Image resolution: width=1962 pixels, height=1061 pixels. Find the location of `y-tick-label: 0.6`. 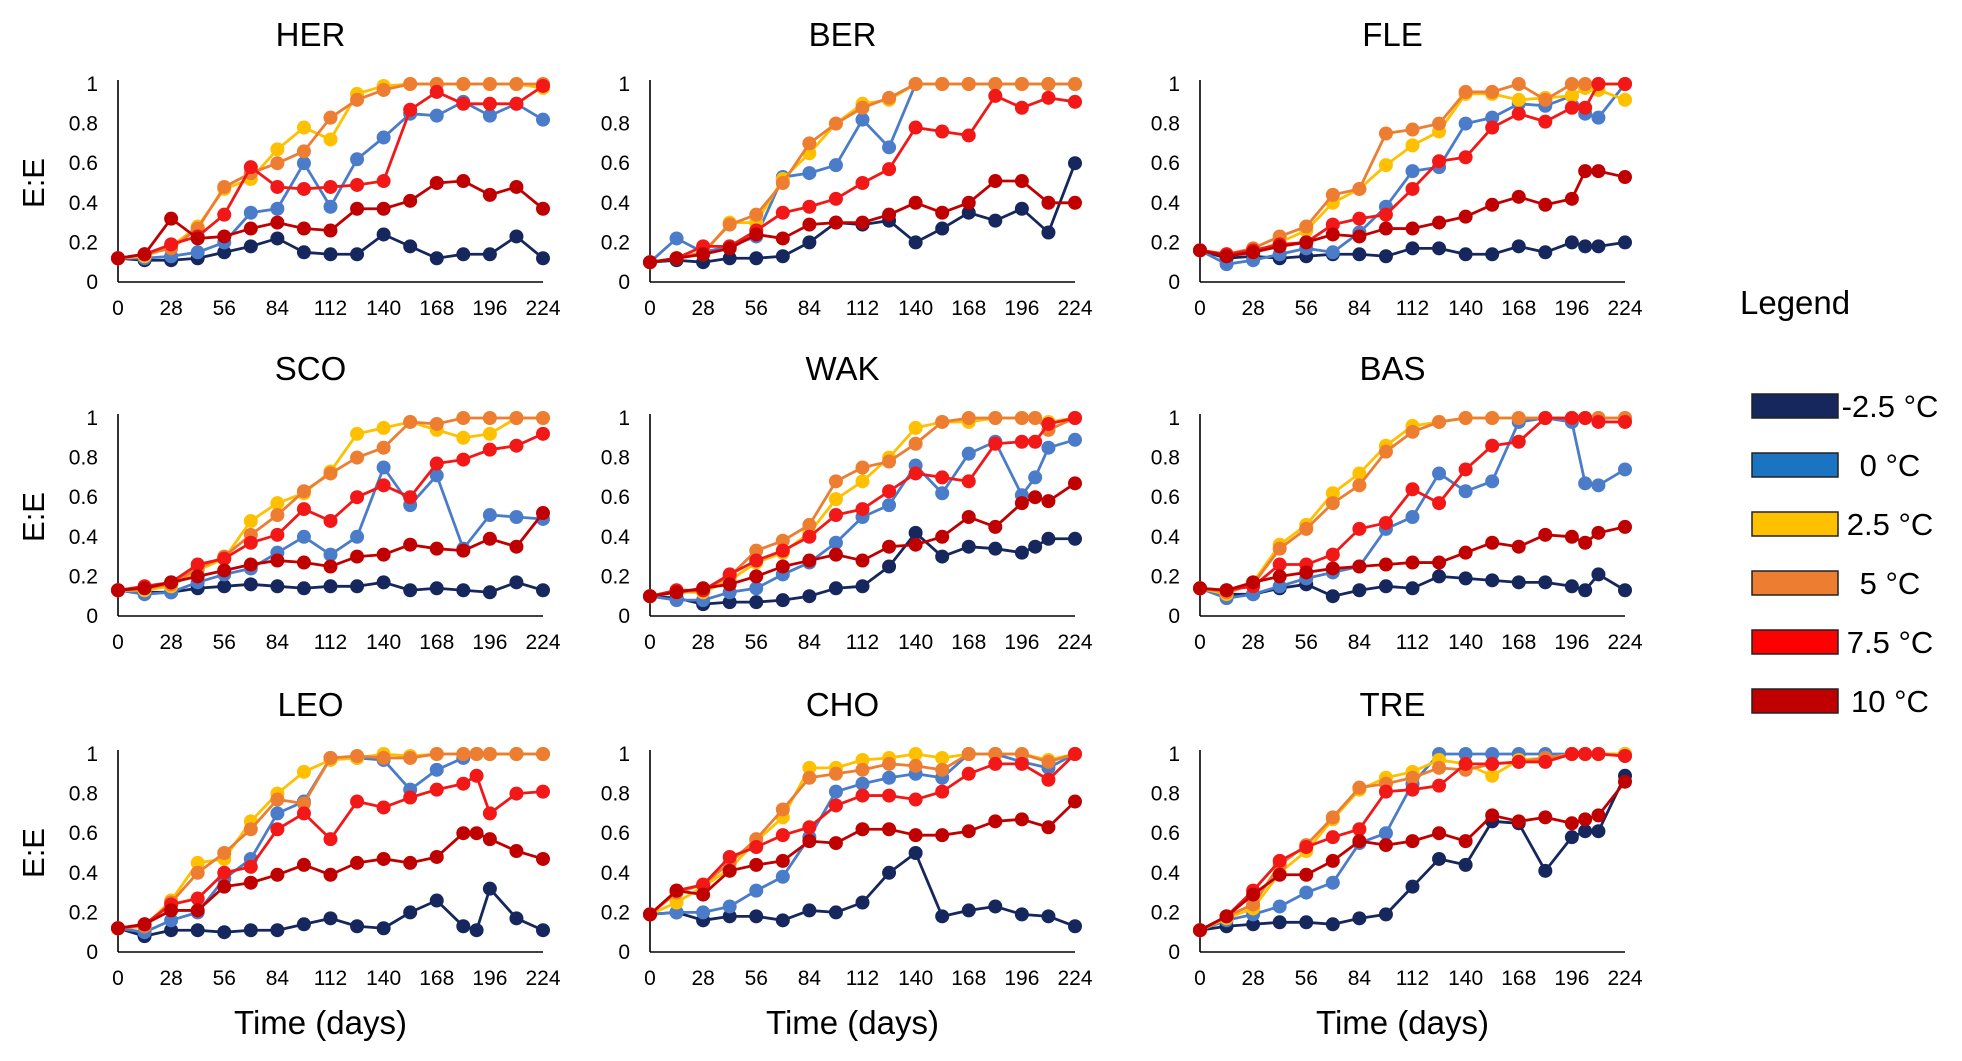

y-tick-label: 0.6 is located at coordinates (83, 497).